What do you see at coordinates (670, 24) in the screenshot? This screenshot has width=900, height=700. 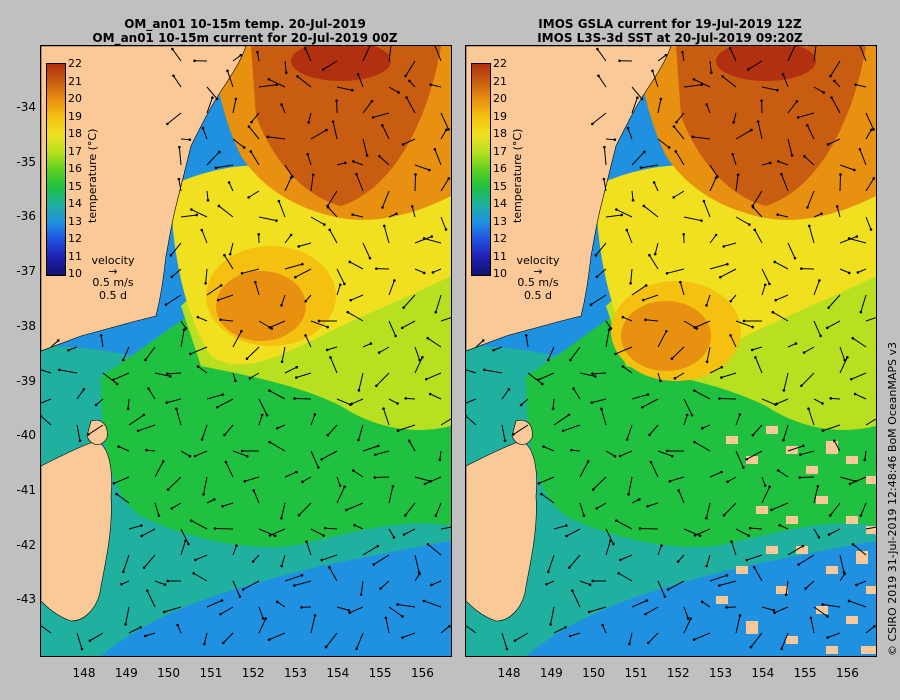 I see `right-title-line1: IMOS GSLA current for 19-Jul-2019 12Z` at bounding box center [670, 24].